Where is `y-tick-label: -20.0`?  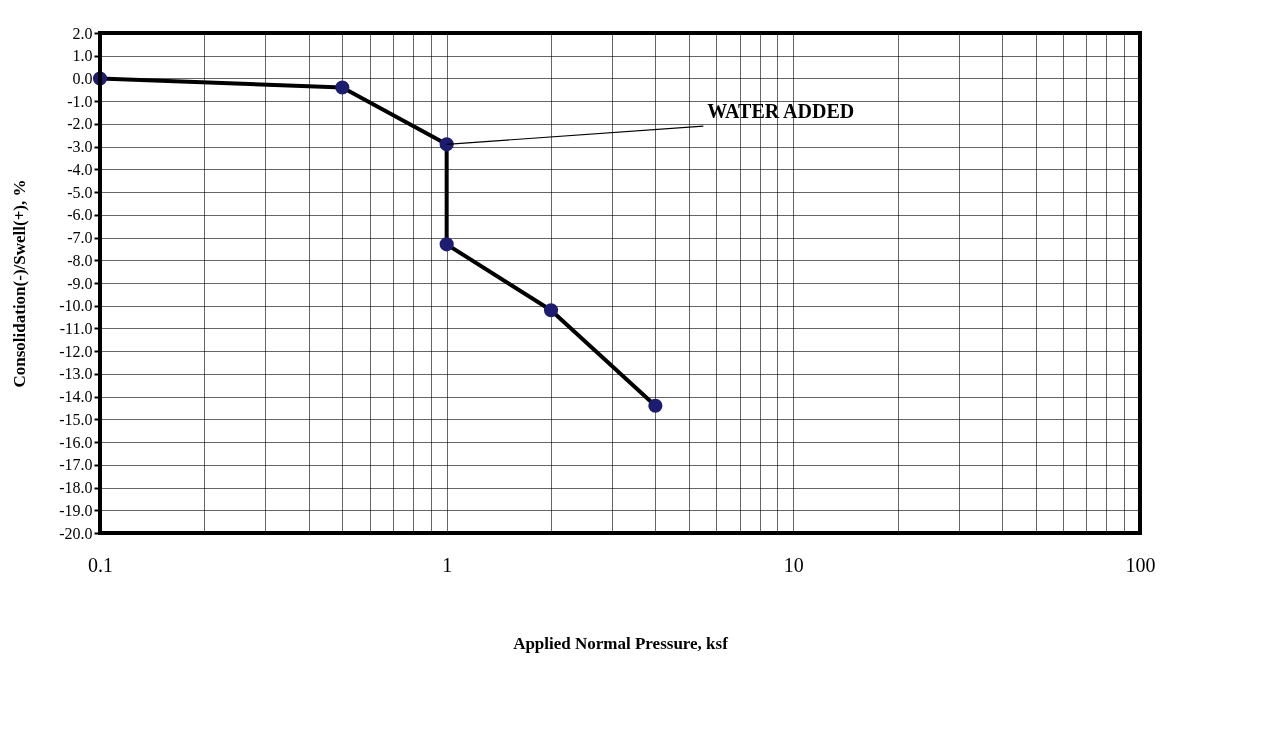 y-tick-label: -20.0 is located at coordinates (76, 533).